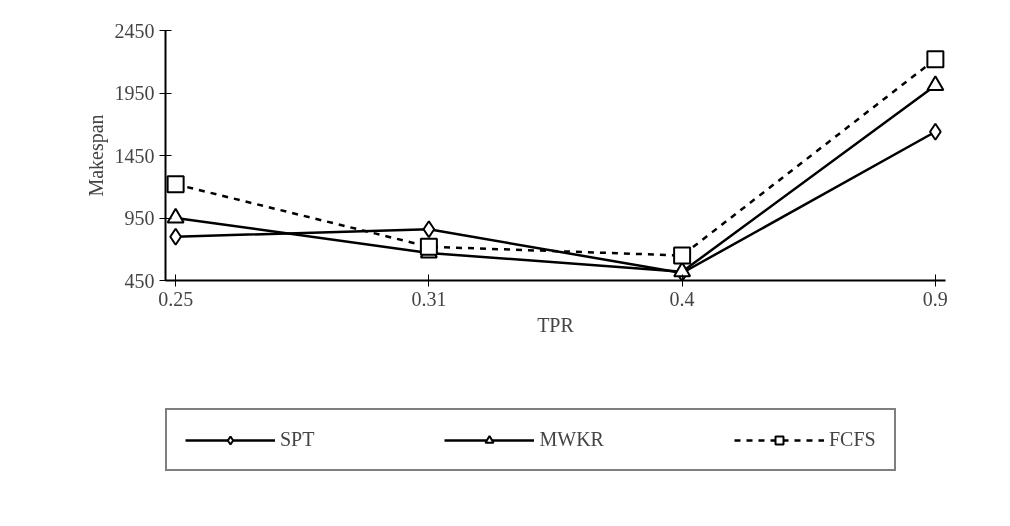 This screenshot has width=1010, height=526. Describe the element at coordinates (556, 324) in the screenshot. I see `x-axis-title: TPR` at that location.